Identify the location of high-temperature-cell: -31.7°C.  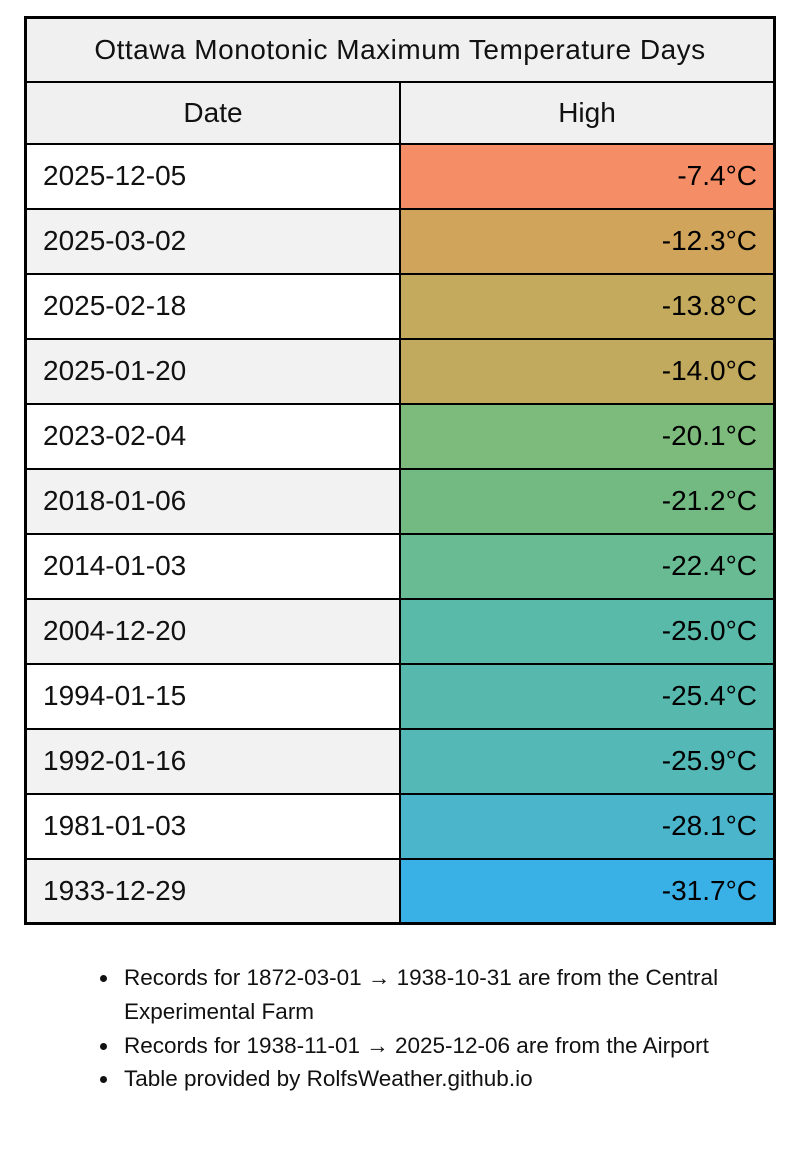
(587, 891).